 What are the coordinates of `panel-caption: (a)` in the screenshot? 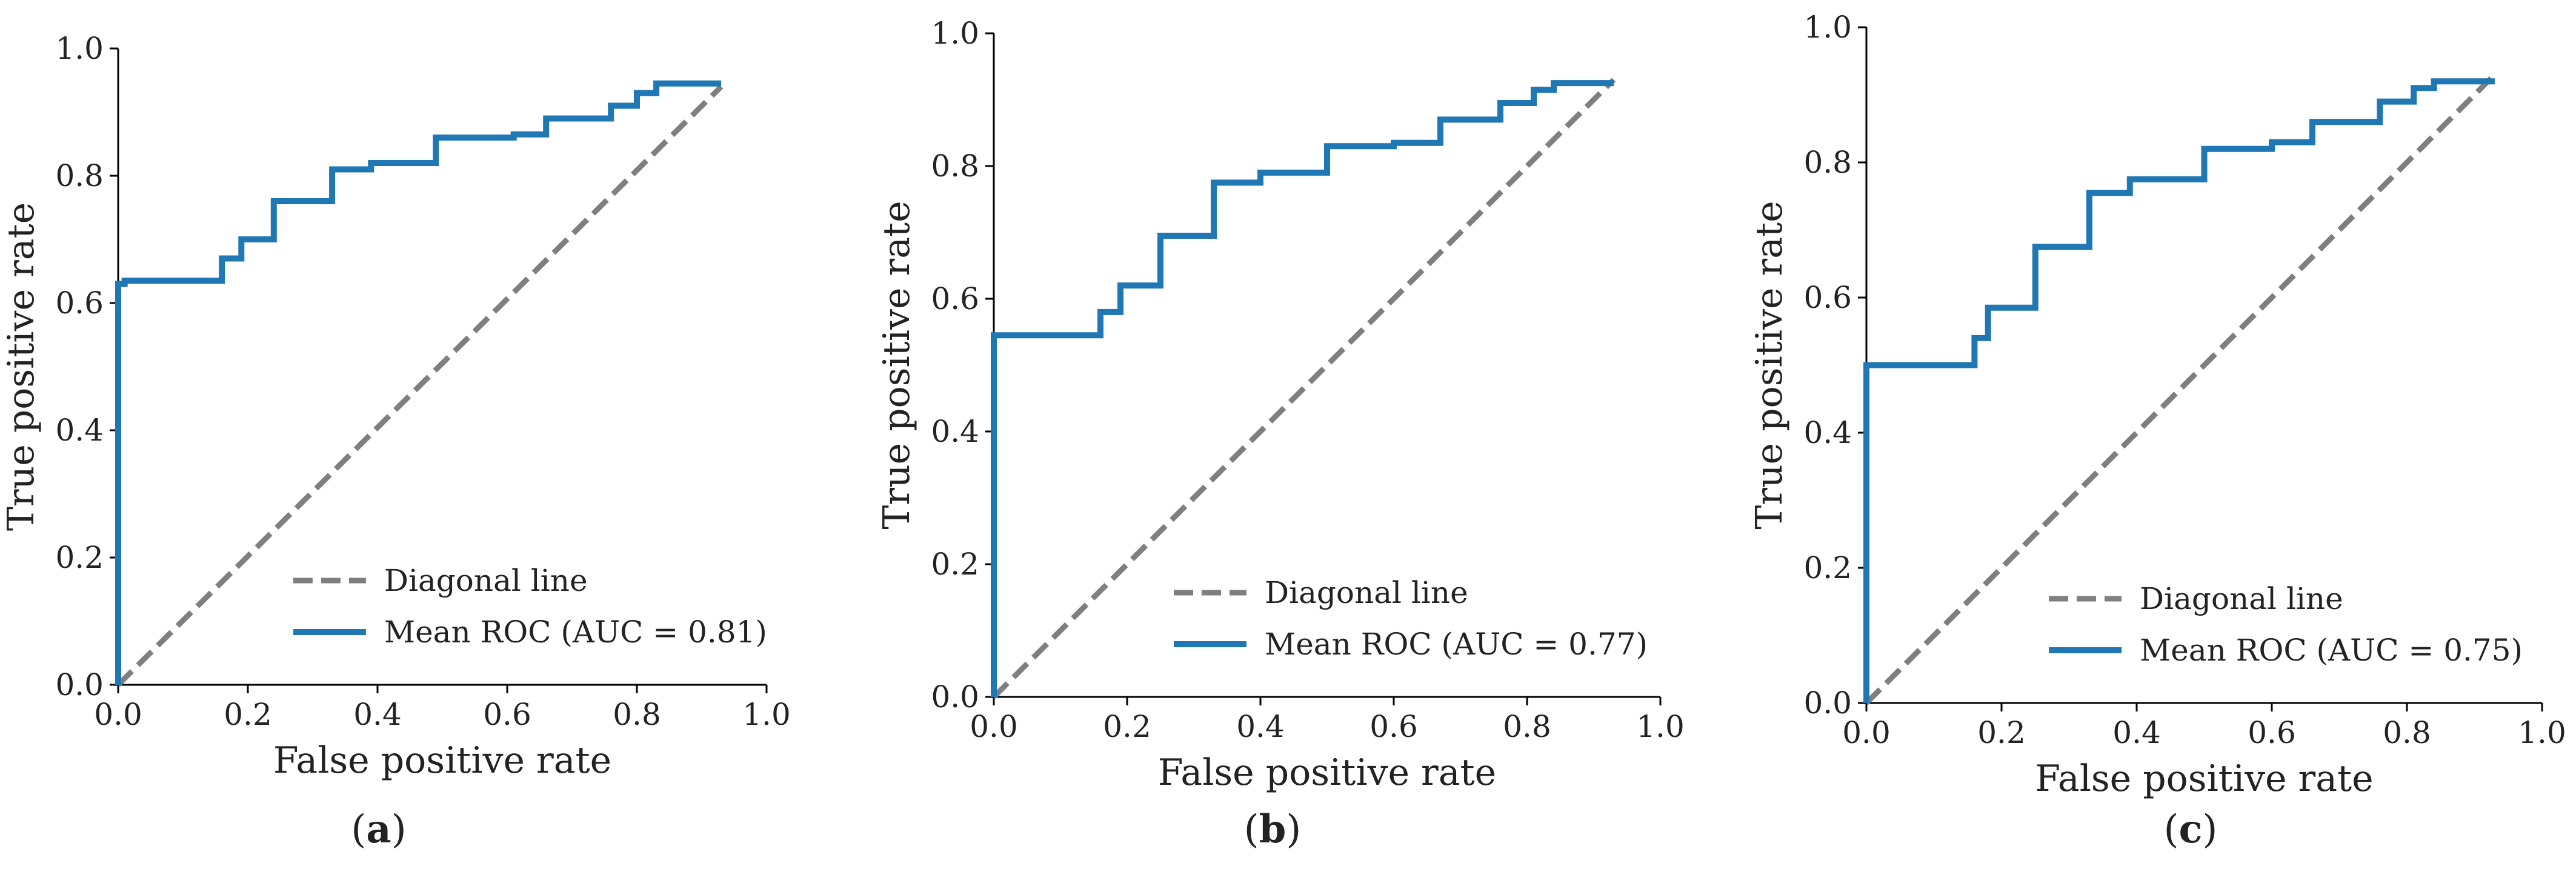 It's located at (378, 829).